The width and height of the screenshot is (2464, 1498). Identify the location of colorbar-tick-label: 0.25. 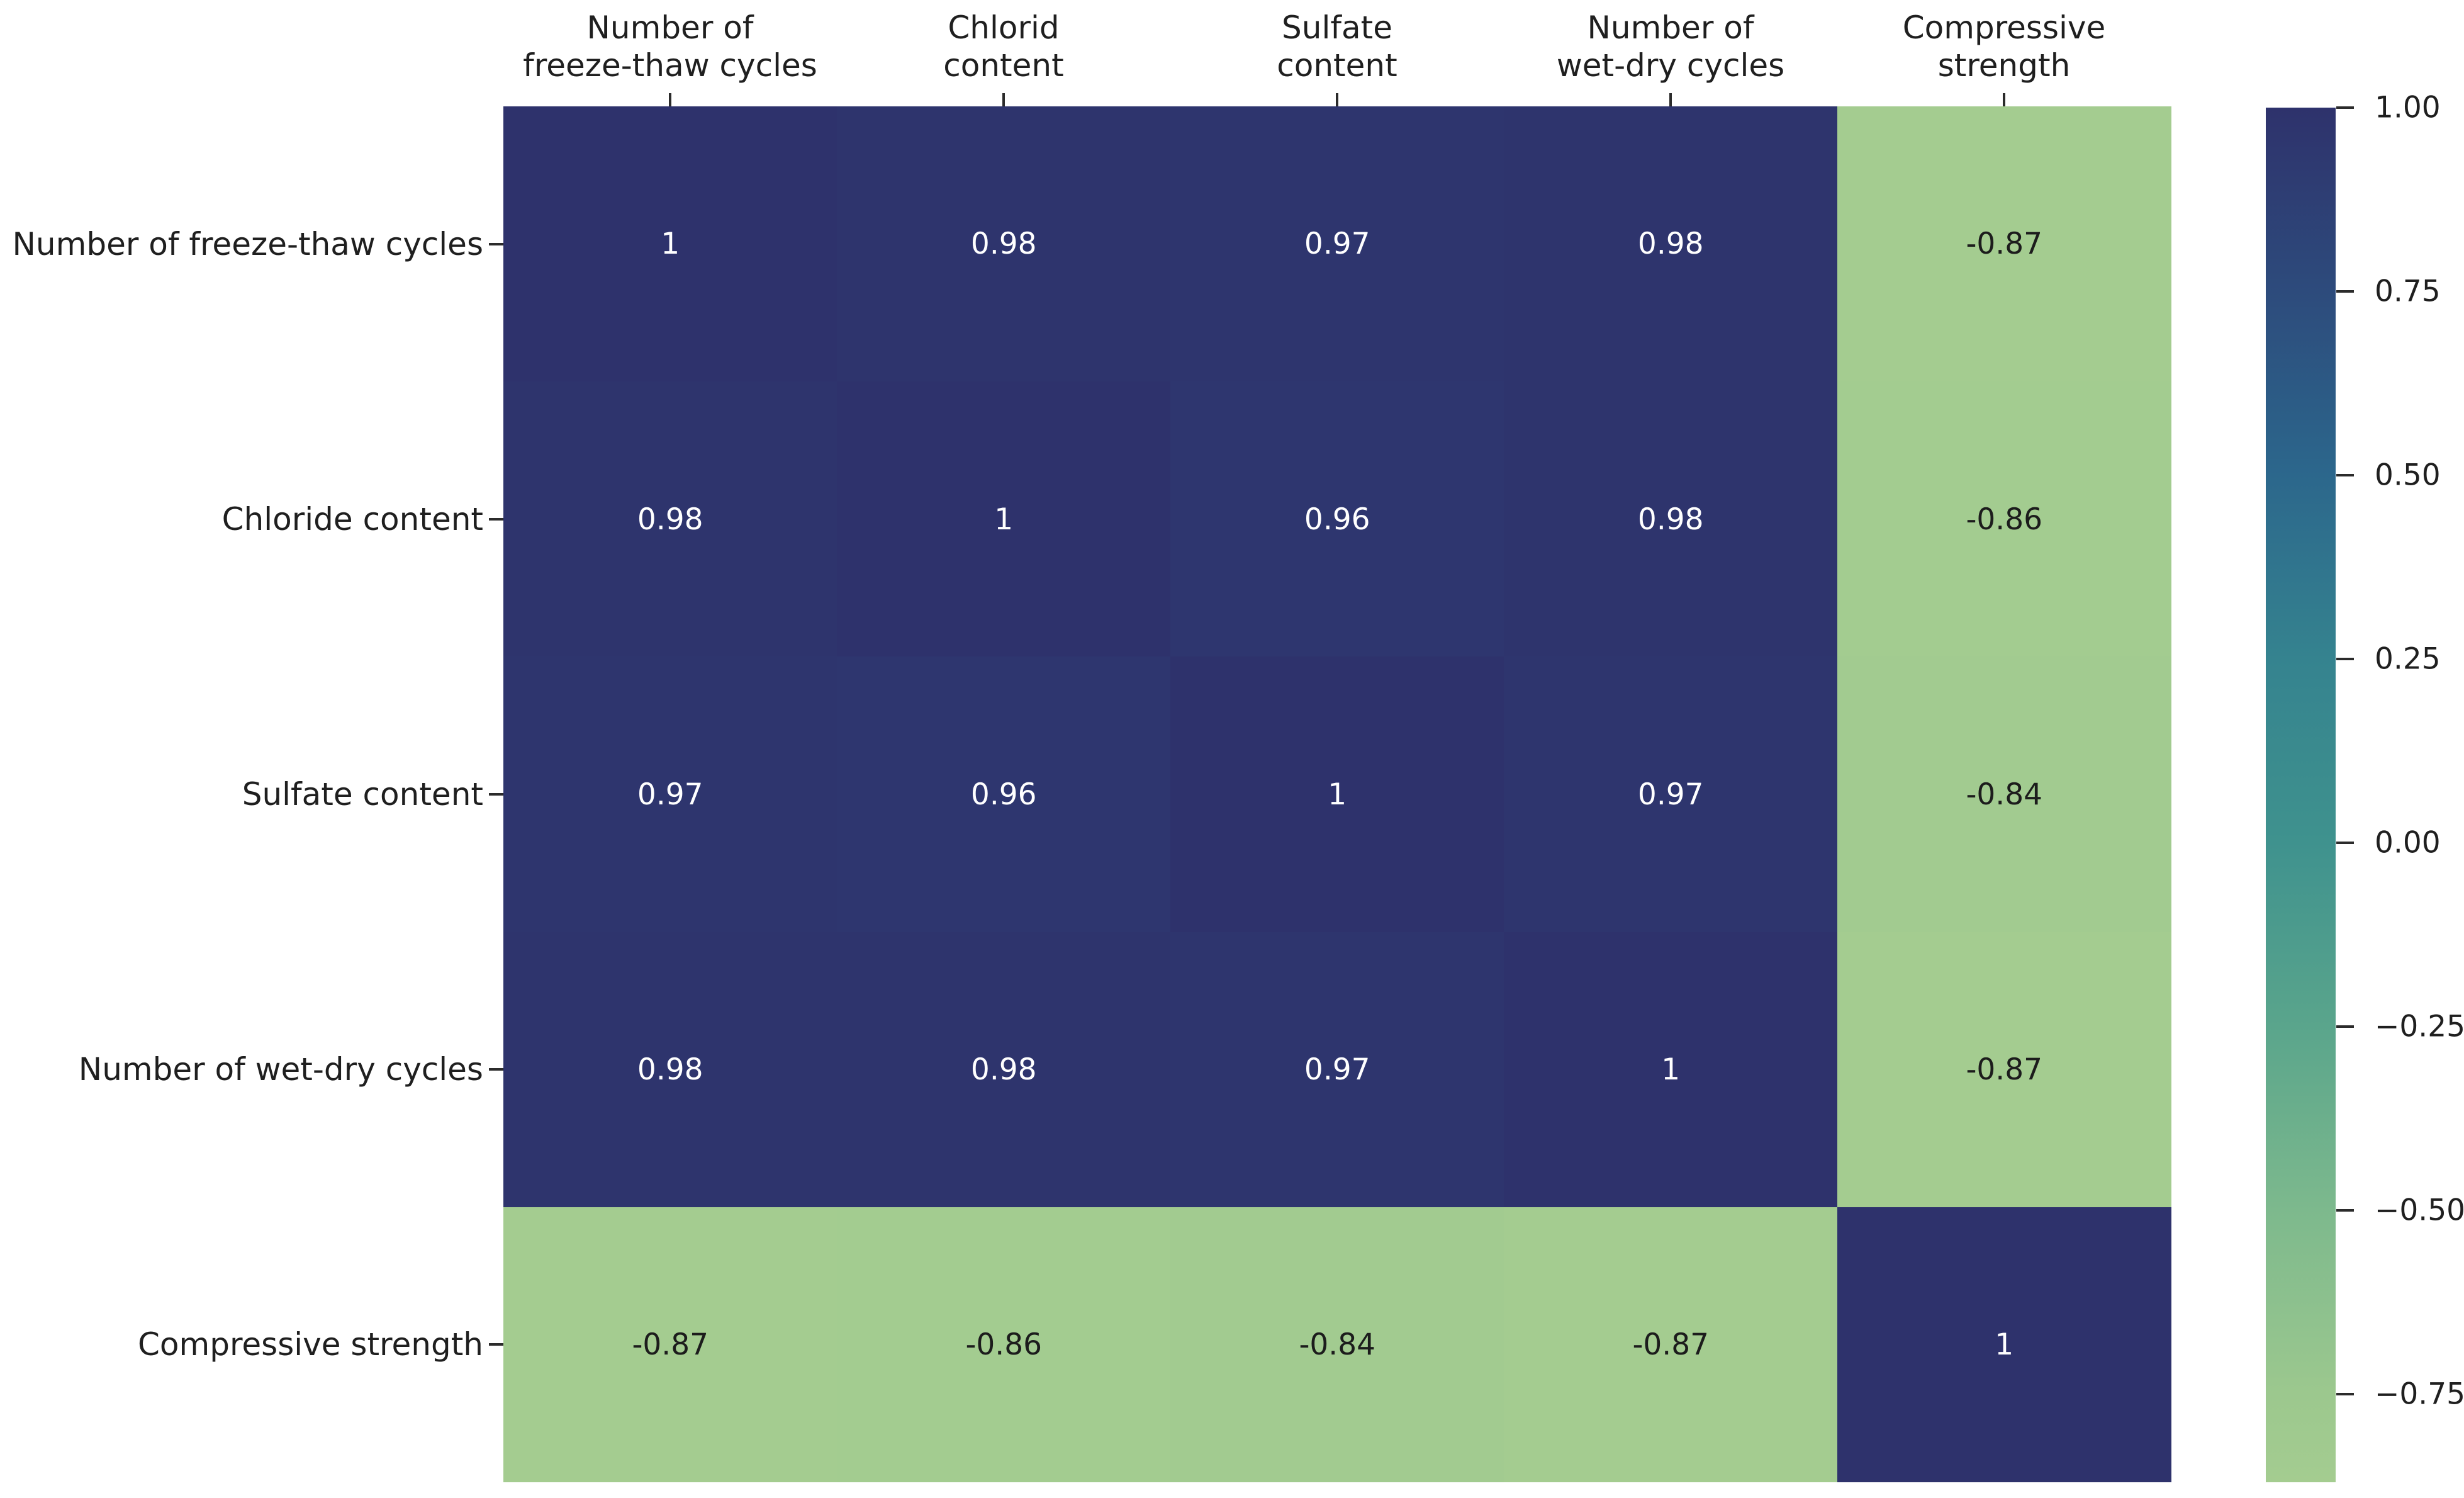
(2408, 659).